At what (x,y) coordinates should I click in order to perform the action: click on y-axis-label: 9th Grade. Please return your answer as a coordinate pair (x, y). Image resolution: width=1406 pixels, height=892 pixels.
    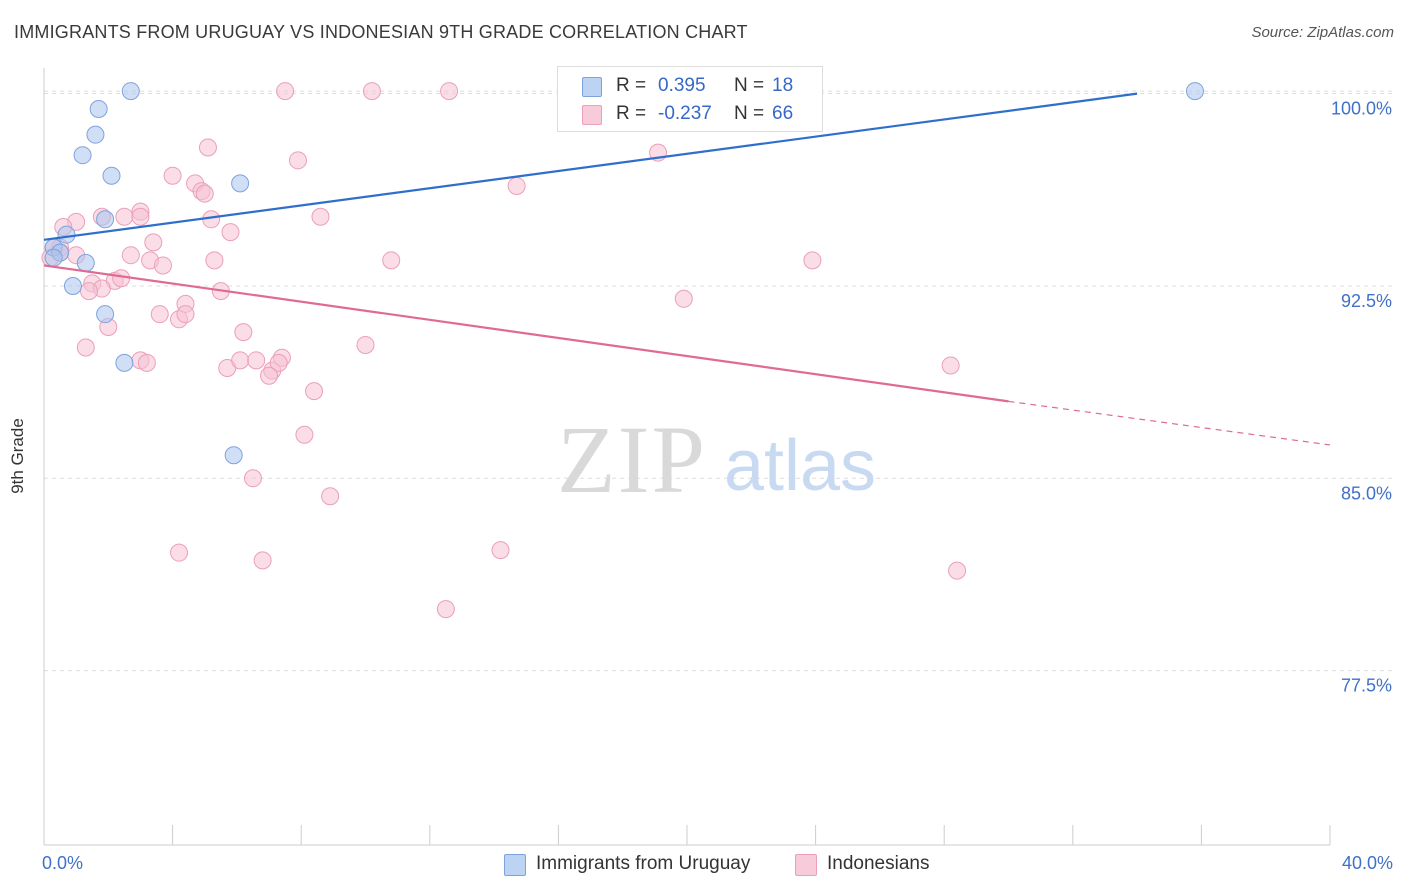
    Looking at the image, I should click on (17, 456).